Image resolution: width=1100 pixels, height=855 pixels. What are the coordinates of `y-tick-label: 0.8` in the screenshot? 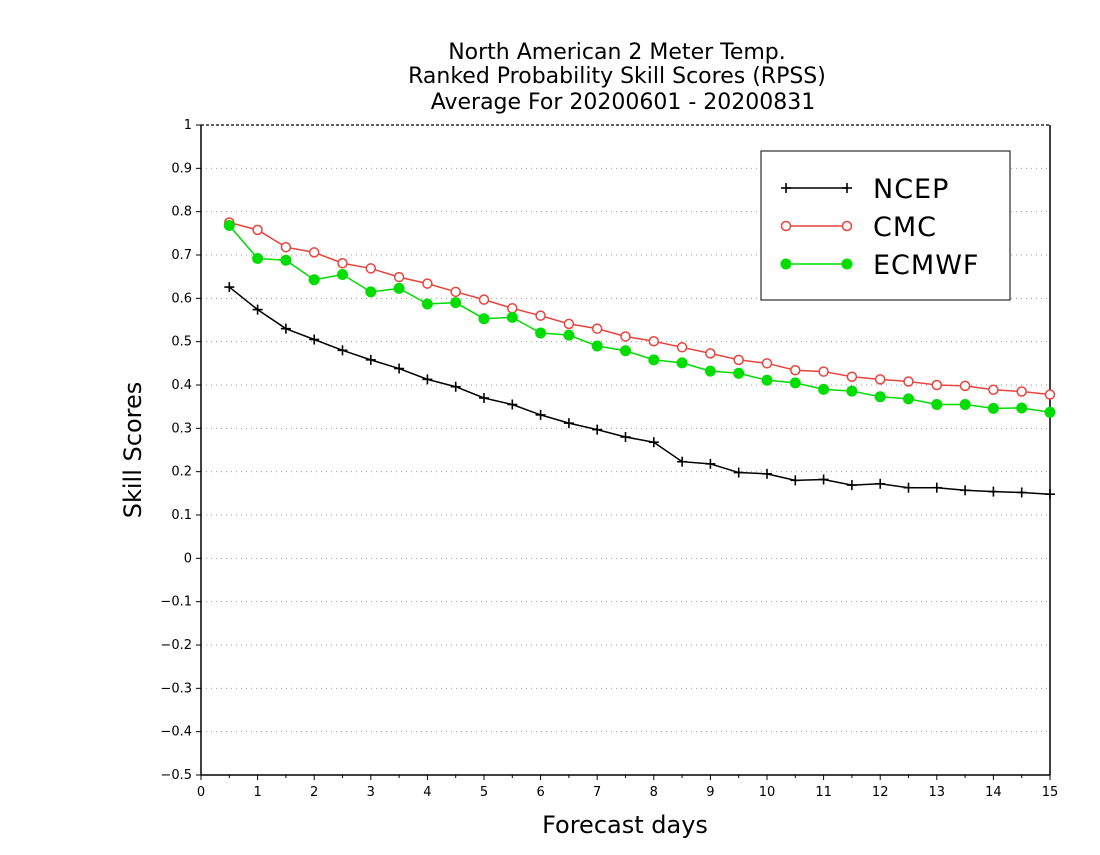 It's located at (181, 212).